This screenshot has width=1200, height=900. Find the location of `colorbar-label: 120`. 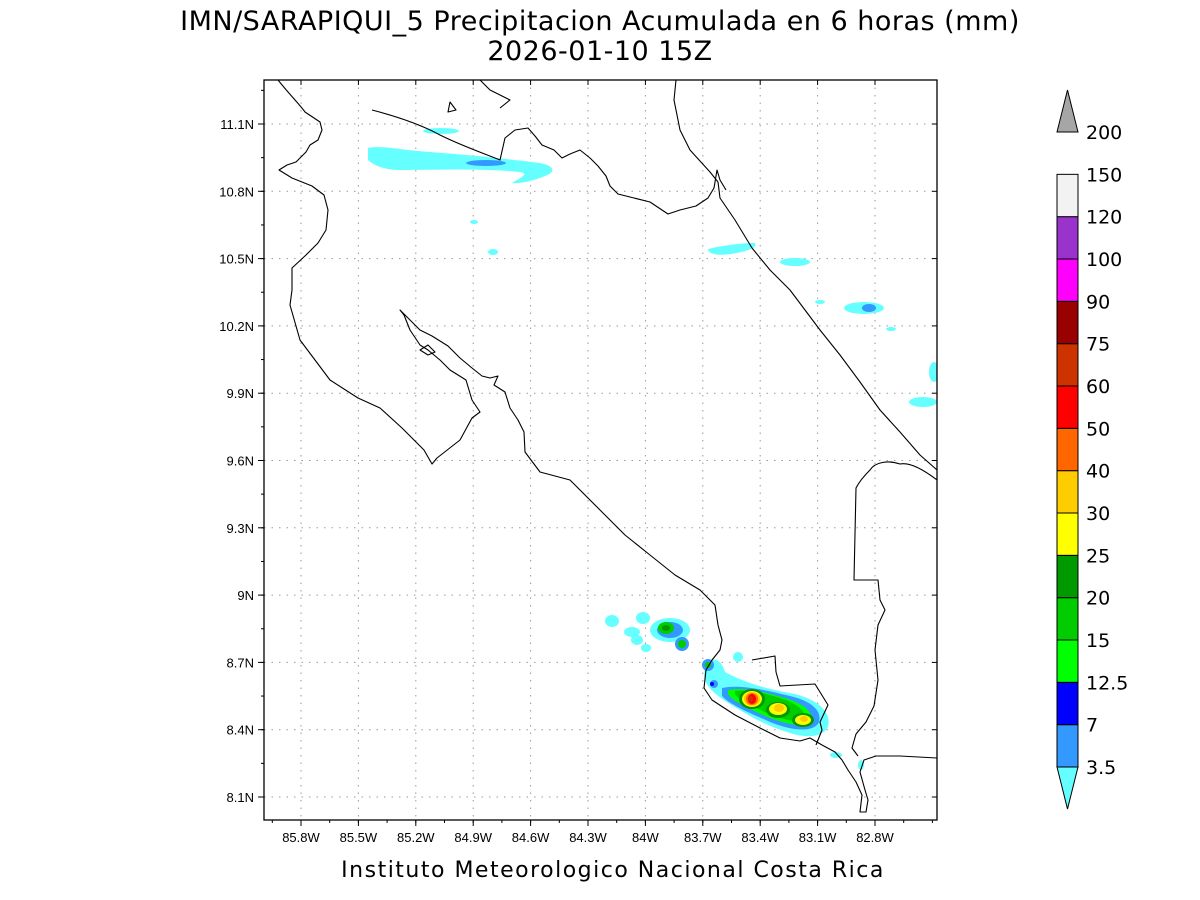

colorbar-label: 120 is located at coordinates (1104, 218).